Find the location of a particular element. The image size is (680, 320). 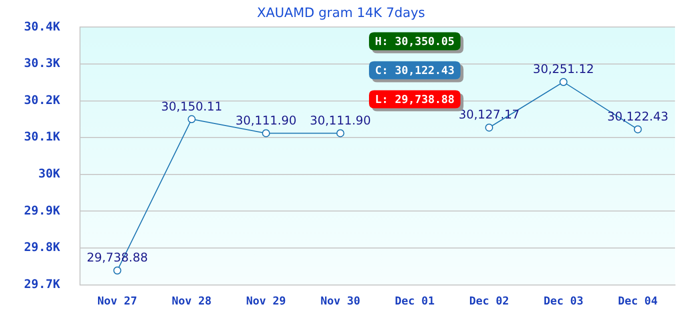

x-tick-label: Nov 28 is located at coordinates (192, 301).